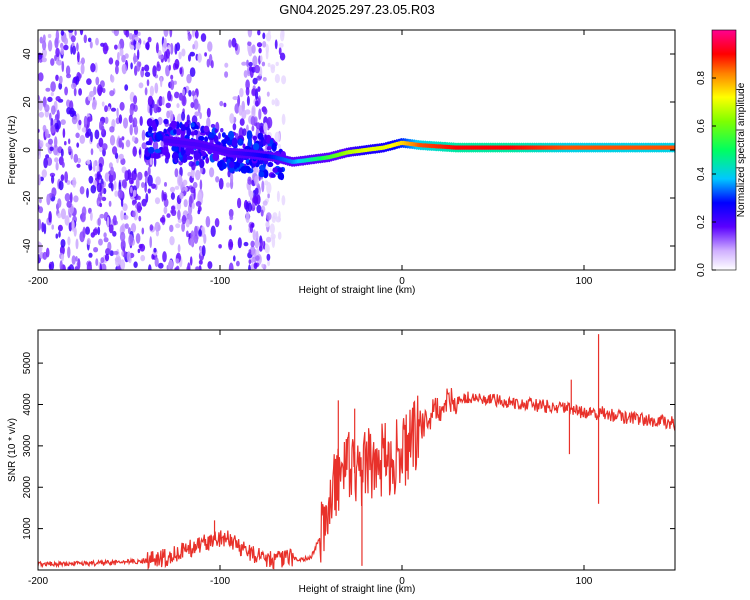 This screenshot has height=600, width=750. Describe the element at coordinates (27, 197) in the screenshot. I see `y-tick-label: -20` at that location.